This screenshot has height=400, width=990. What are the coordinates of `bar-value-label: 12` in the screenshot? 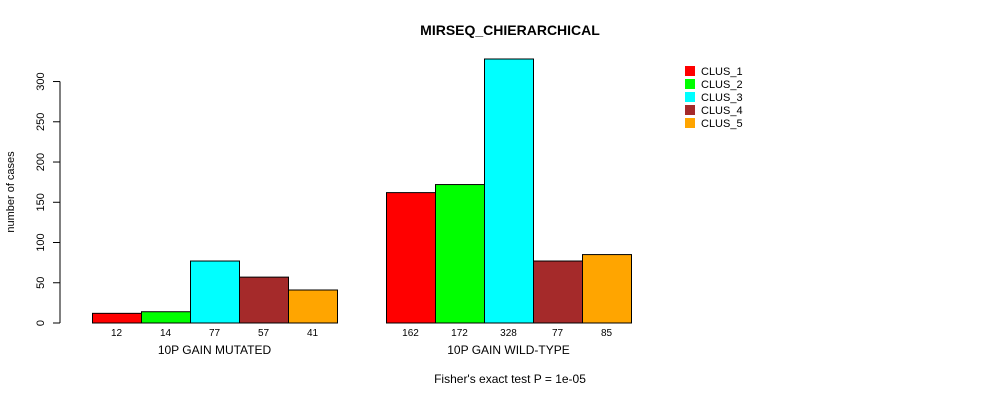 It's located at (117, 333).